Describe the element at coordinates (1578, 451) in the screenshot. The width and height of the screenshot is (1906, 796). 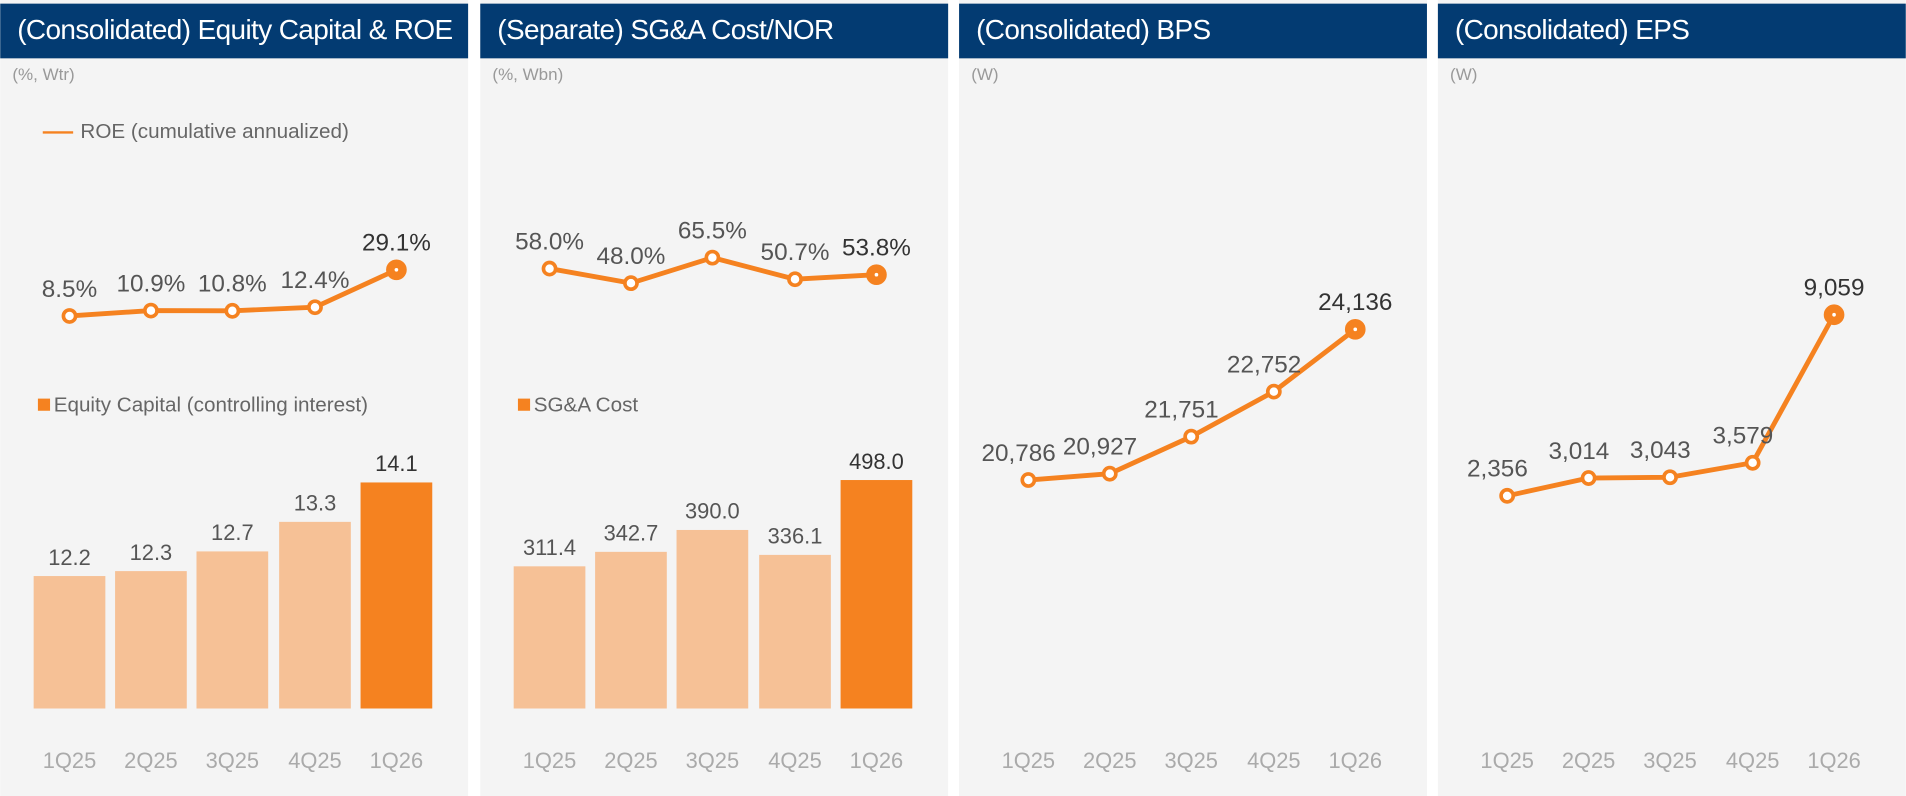
I see `point-value-label: 3,014` at that location.